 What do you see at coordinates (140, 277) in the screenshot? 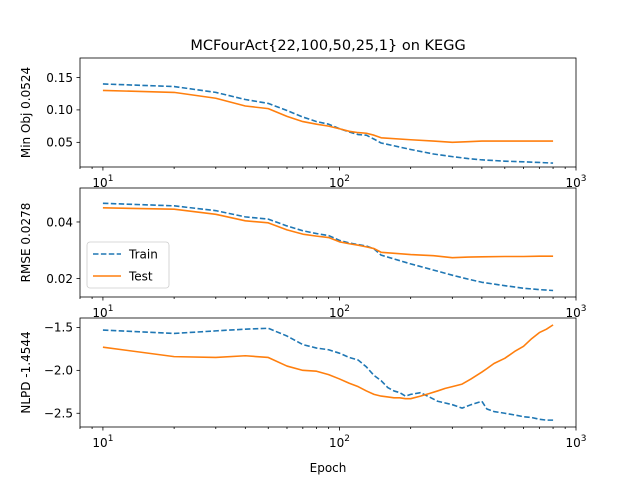
I see `legend-label-test: Test` at bounding box center [140, 277].